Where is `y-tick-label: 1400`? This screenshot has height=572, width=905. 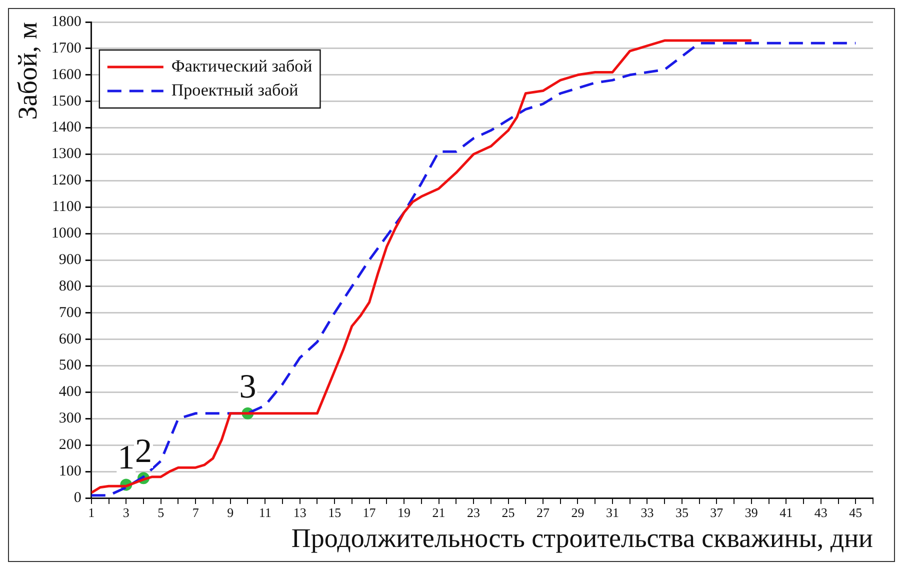 y-tick-label: 1400 is located at coordinates (66, 128).